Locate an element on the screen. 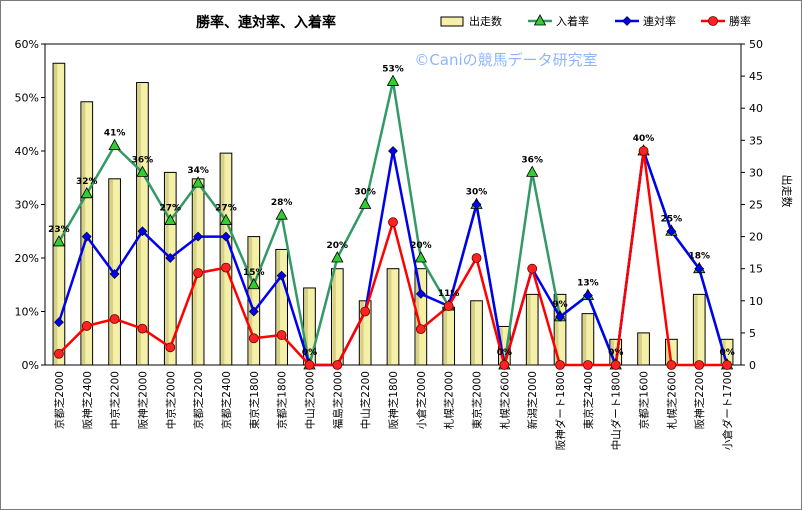  category-label: 札幌芝2600 is located at coordinates (671, 400).